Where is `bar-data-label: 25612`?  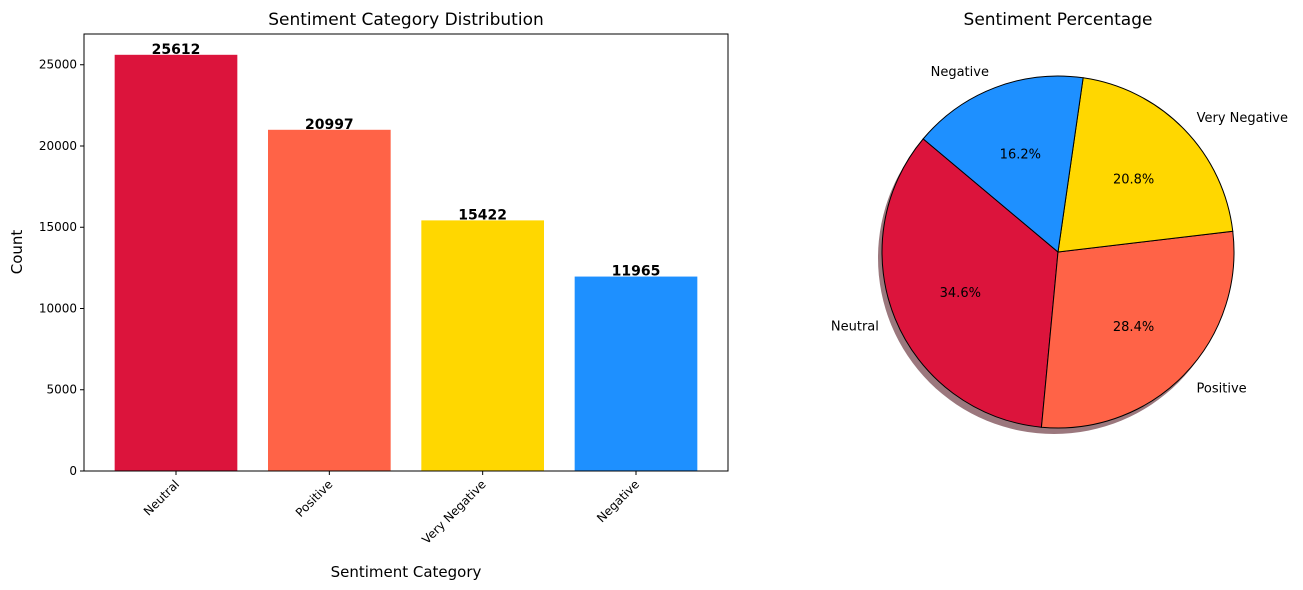
bar-data-label: 25612 is located at coordinates (176, 50).